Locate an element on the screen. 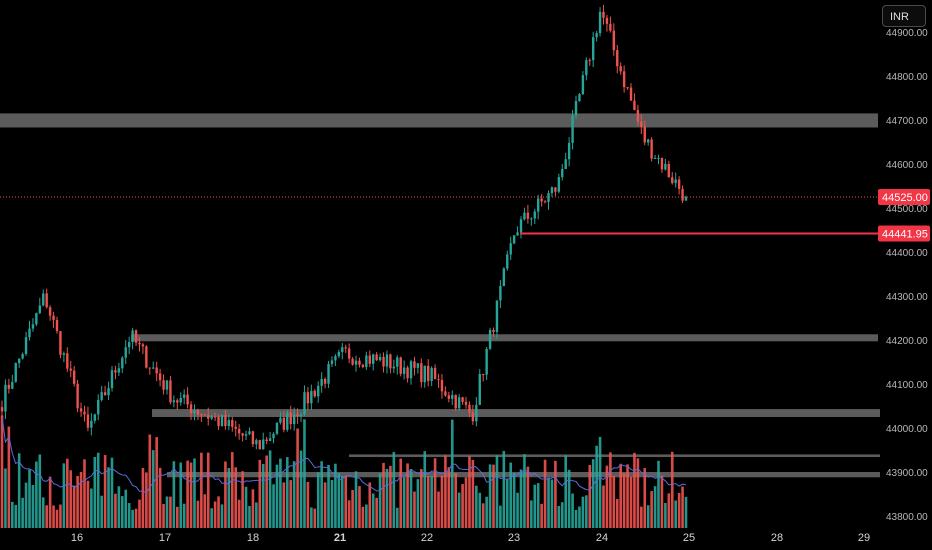  price-label-text: 44525.00 is located at coordinates (905, 198).